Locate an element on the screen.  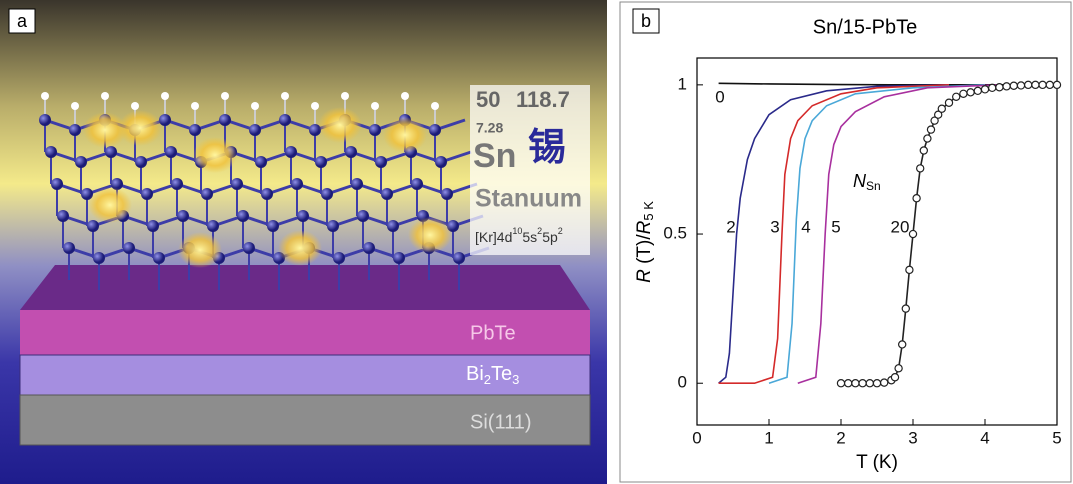
label-sub: 2 is located at coordinates (487, 379).